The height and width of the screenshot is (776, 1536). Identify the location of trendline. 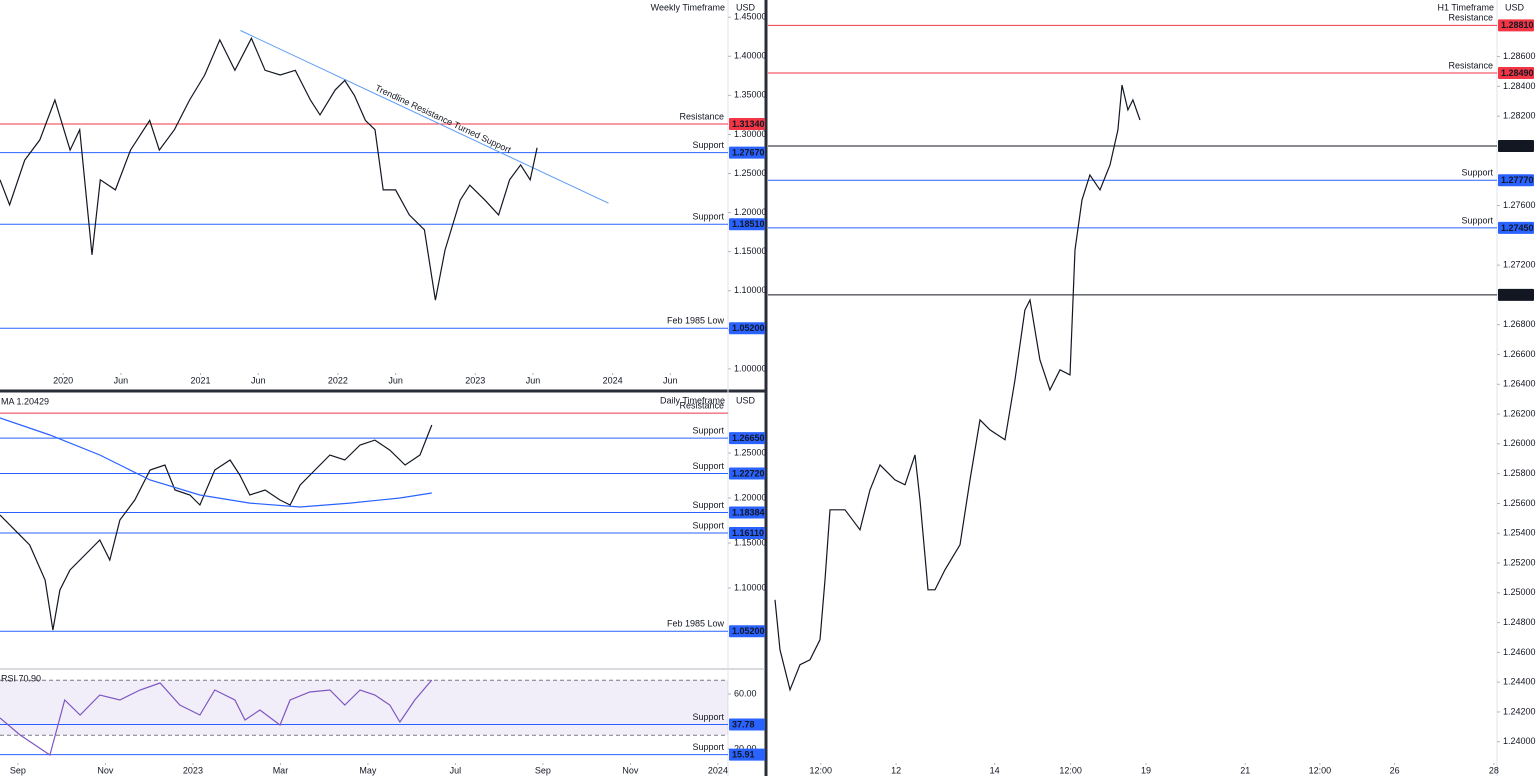
(424, 117).